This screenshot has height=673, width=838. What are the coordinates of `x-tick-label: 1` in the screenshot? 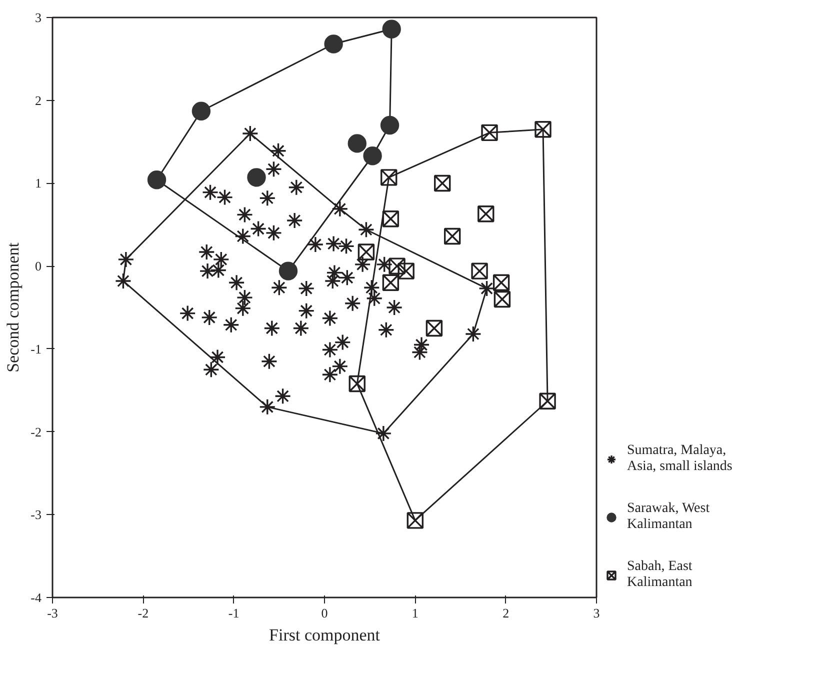 It's located at (415, 613).